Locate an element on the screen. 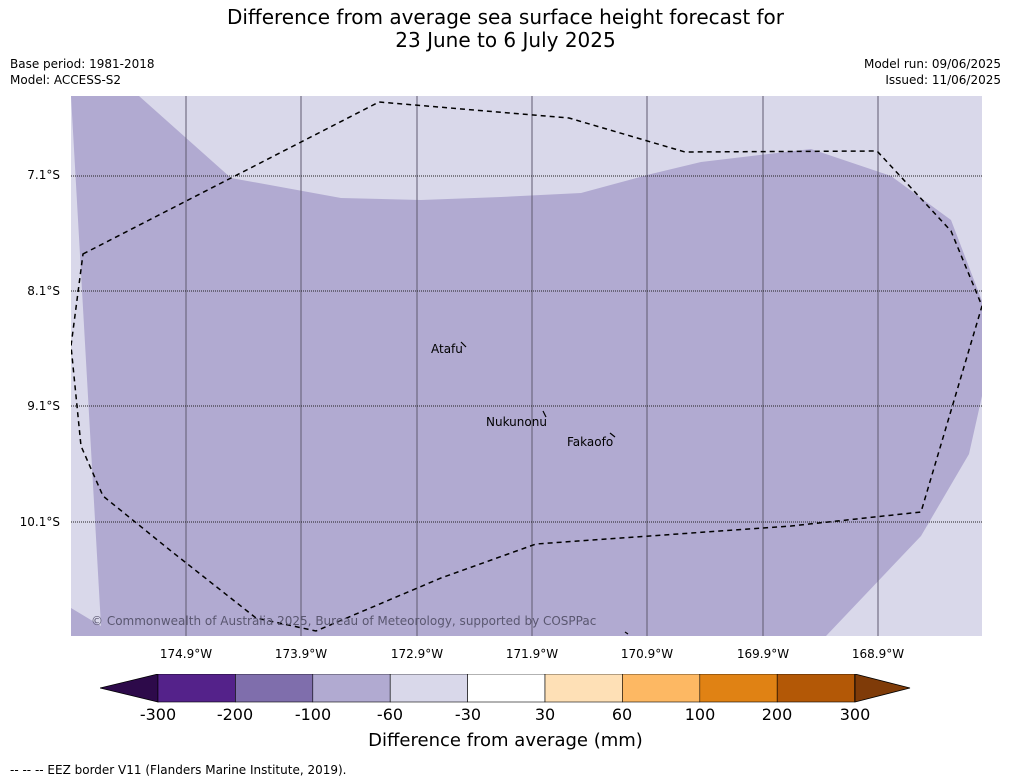 This screenshot has width=1011, height=781. lat-label-7-1: 7.1°S is located at coordinates (43, 175).